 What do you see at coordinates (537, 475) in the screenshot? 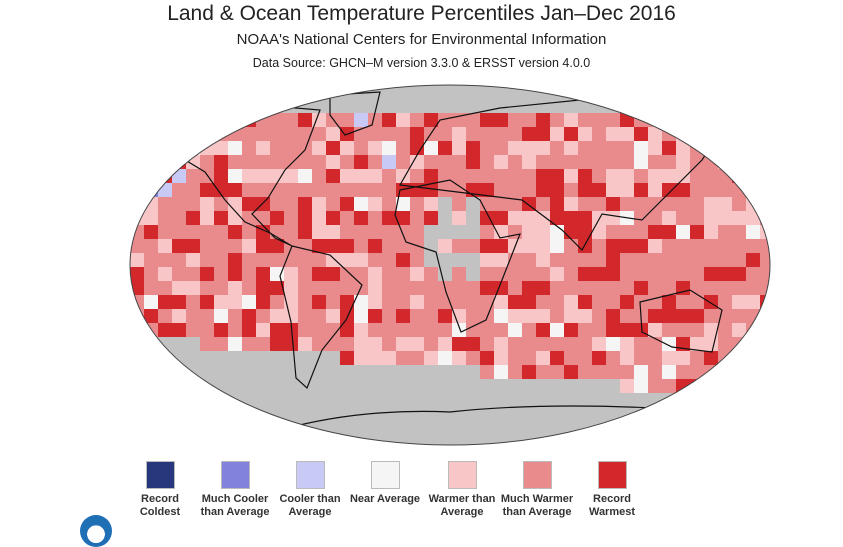
I see `legend-swatch` at bounding box center [537, 475].